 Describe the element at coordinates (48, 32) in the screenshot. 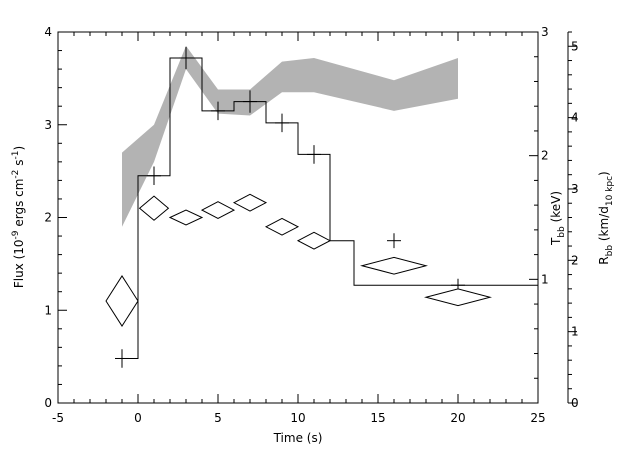

I see `y-tick-label: 4` at that location.